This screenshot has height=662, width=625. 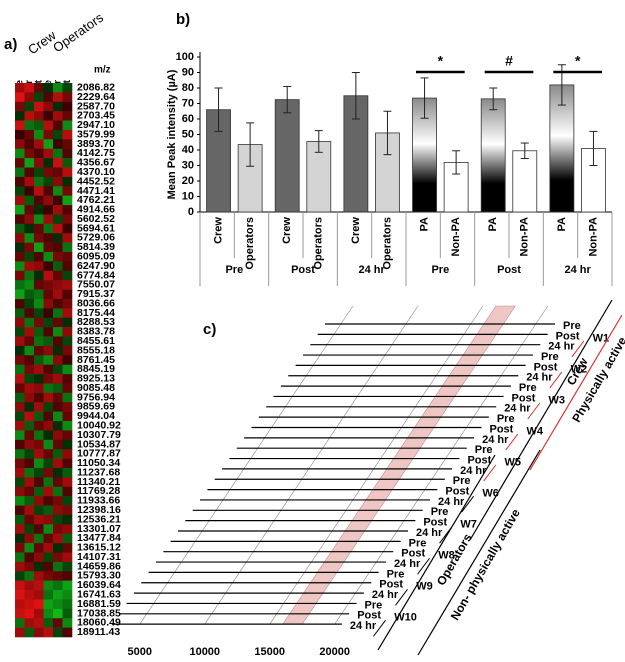 What do you see at coordinates (96, 322) in the screenshot?
I see `row-label: 8288.53` at bounding box center [96, 322].